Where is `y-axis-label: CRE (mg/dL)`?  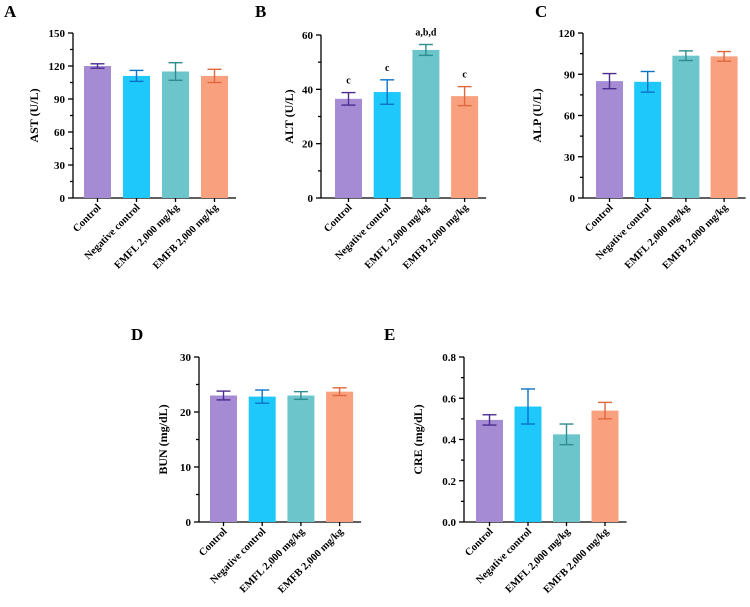 y-axis-label: CRE (mg/dL) is located at coordinates (418, 439).